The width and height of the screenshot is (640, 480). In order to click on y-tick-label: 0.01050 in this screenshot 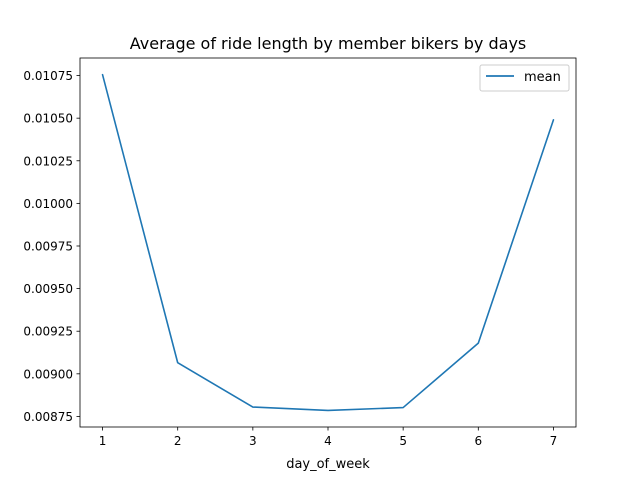, I will do `click(48, 119)`.